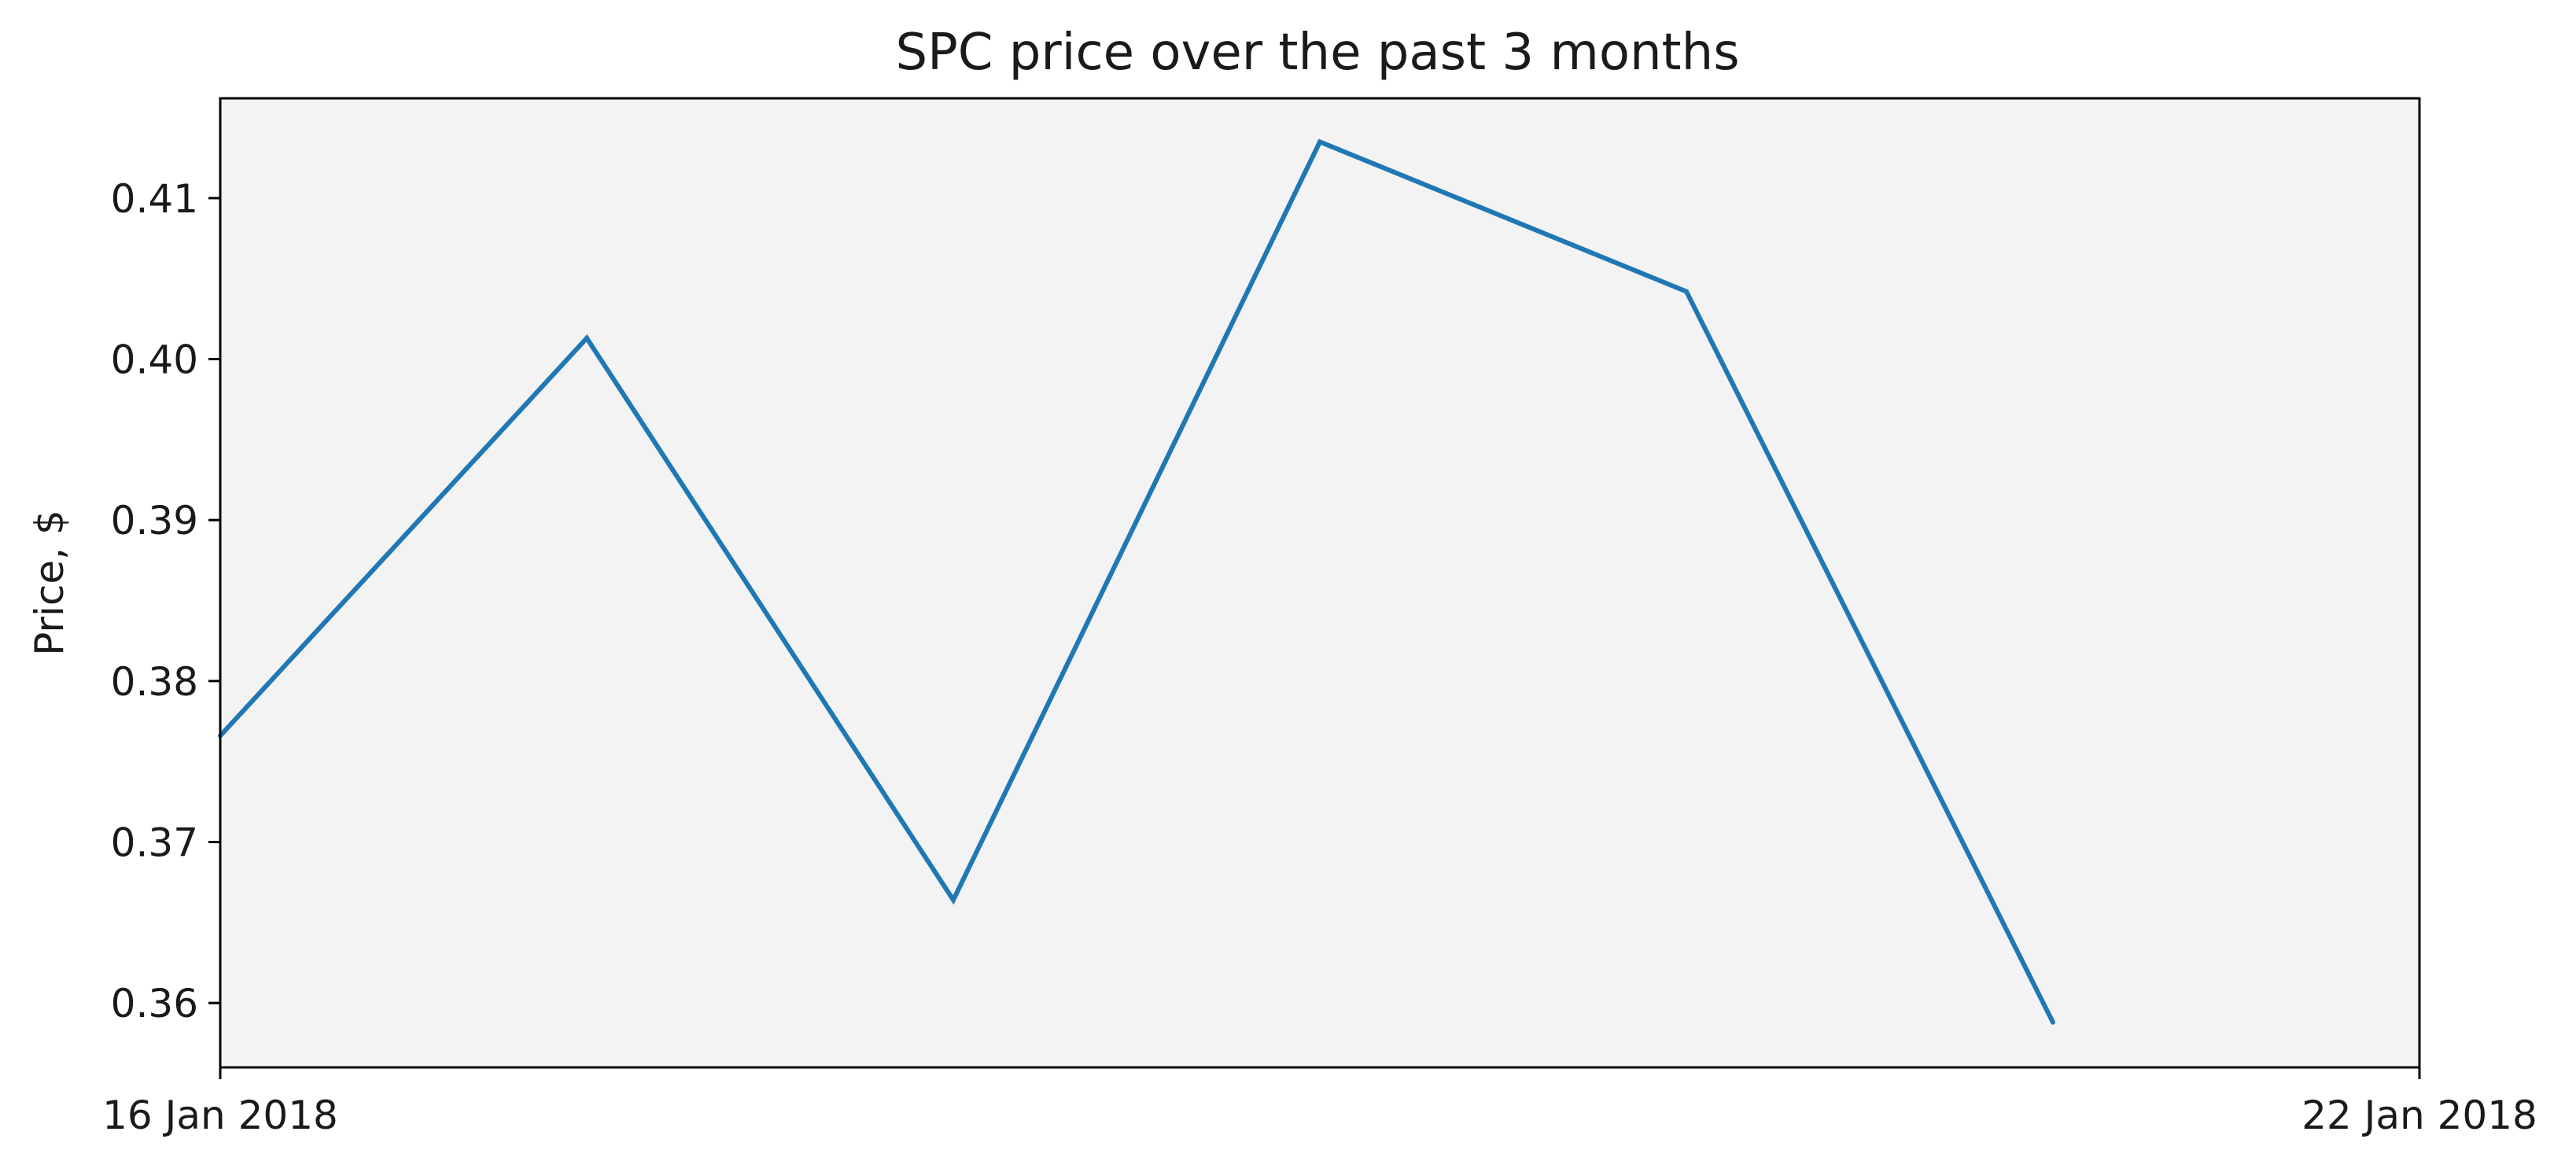 This screenshot has height=1172, width=2576. What do you see at coordinates (1319, 1102) in the screenshot?
I see `x-axis: 16 Jan 2018 22 Jan 2018` at bounding box center [1319, 1102].